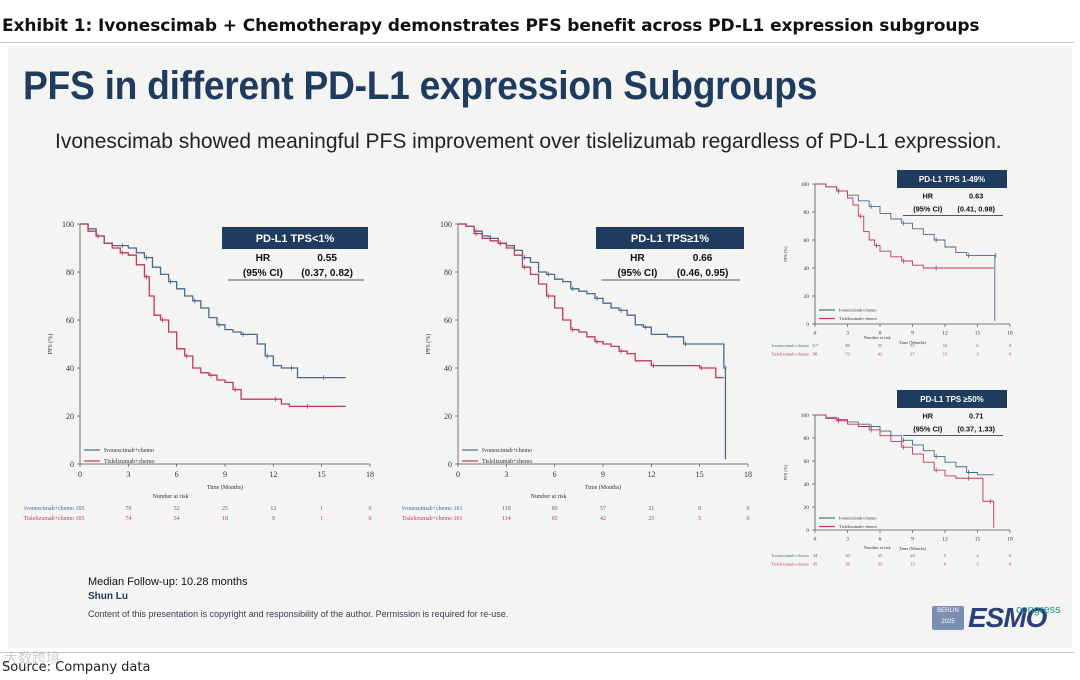 This screenshot has height=680, width=1080. I want to click on x-tick-label: 3, so click(847, 334).